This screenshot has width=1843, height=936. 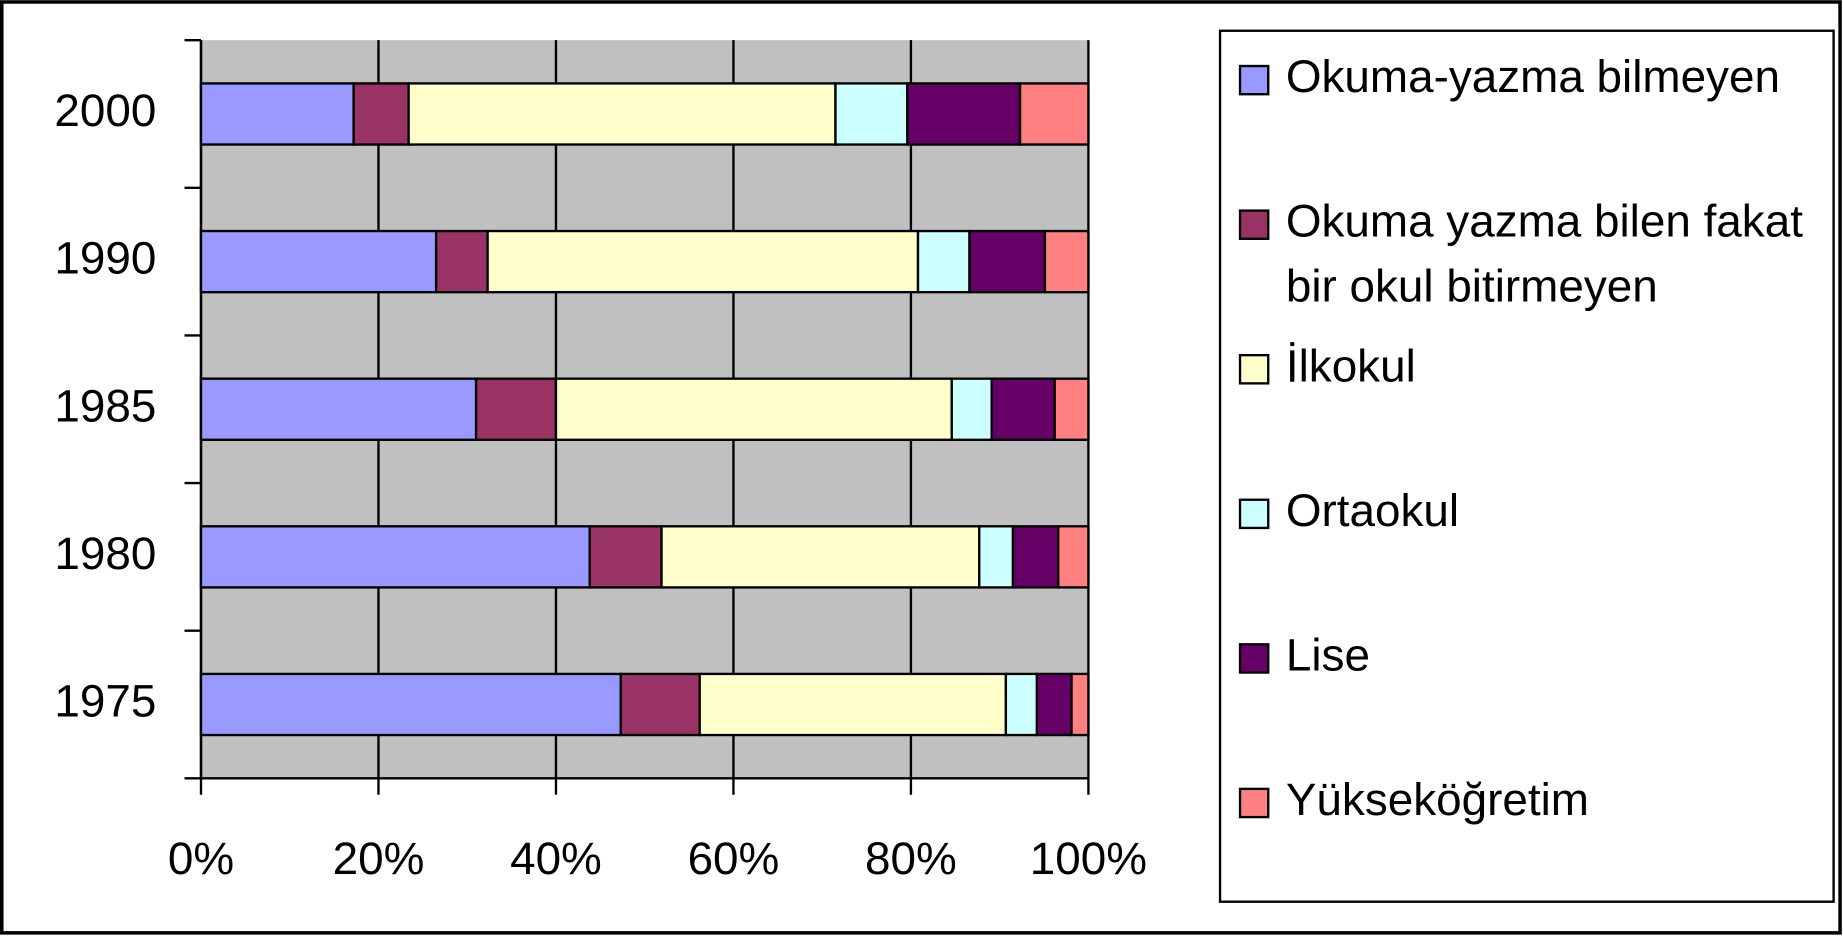 I want to click on legend-label: İlkokul, so click(x=1351, y=365).